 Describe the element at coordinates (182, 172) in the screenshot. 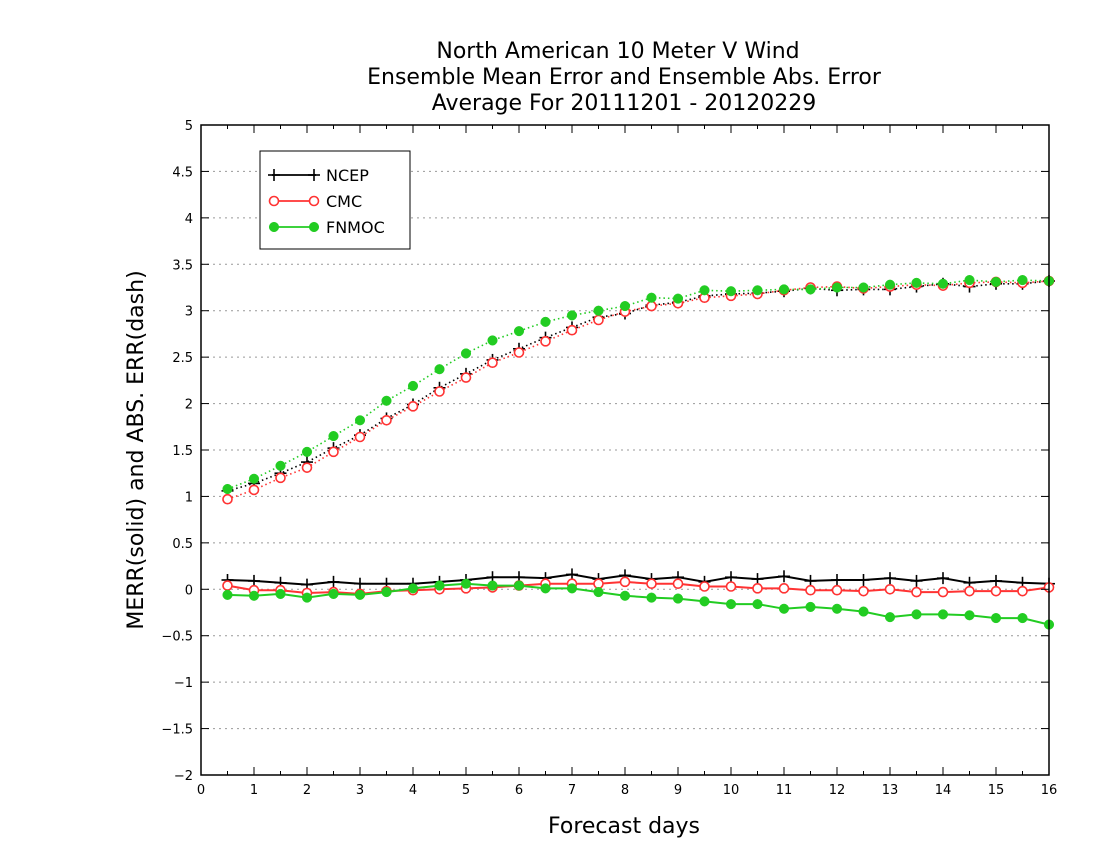

I see `y-tick-label: 4.5` at that location.